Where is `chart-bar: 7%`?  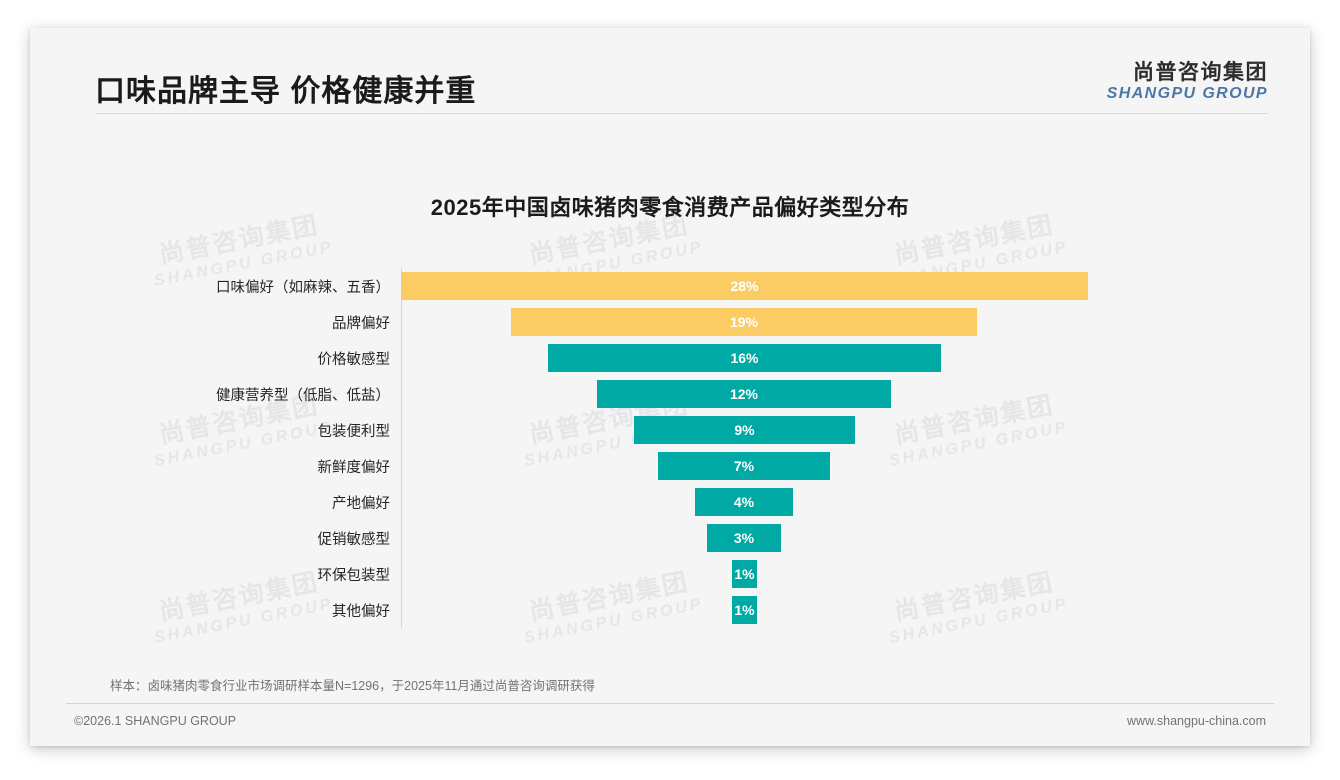
chart-bar: 7% is located at coordinates (744, 466).